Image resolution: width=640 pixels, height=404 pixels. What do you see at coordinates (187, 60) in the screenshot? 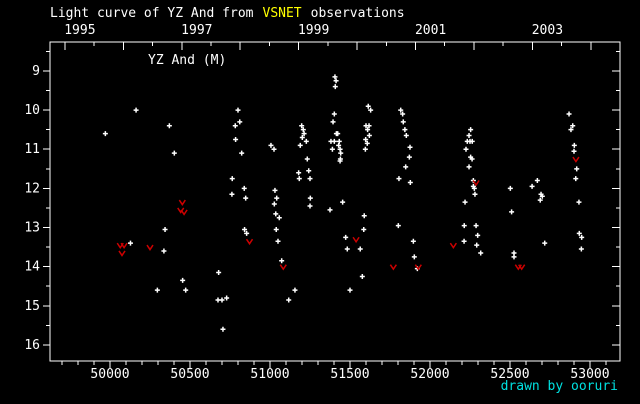
I see `object-label: YZ And (M)` at bounding box center [187, 60].